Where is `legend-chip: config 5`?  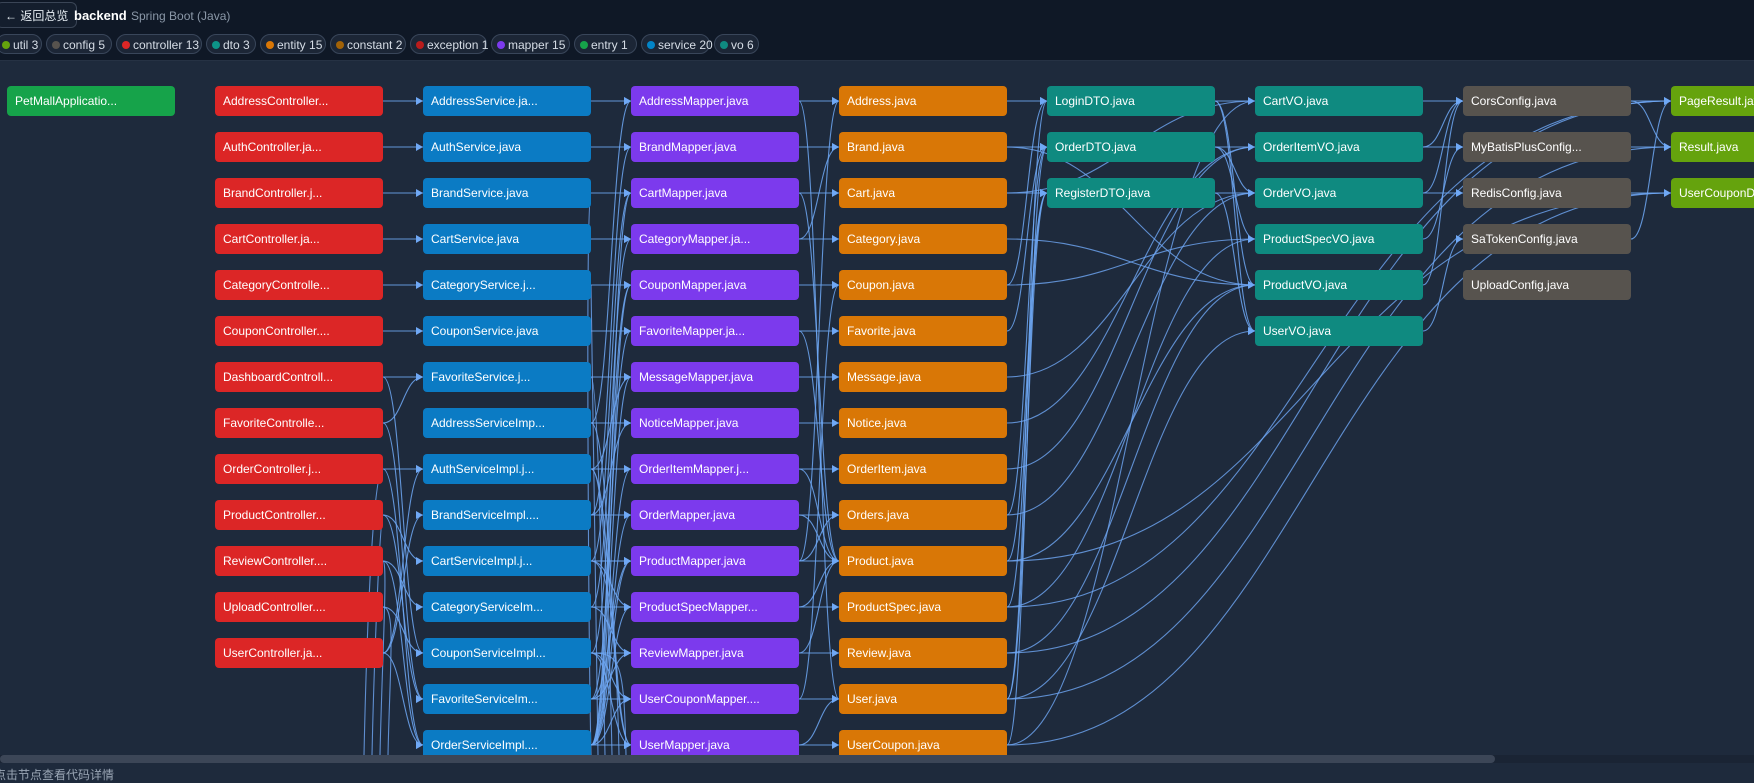 legend-chip: config 5 is located at coordinates (79, 44).